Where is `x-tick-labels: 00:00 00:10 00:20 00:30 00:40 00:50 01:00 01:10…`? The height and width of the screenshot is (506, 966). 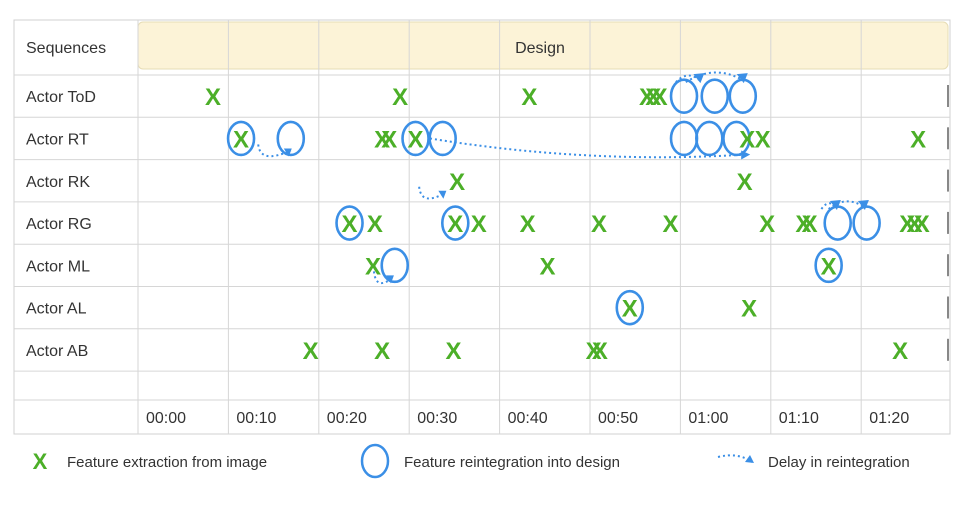 x-tick-labels: 00:00 00:10 00:20 00:30 00:40 00:50 01:00 01:10… is located at coordinates (527, 418).